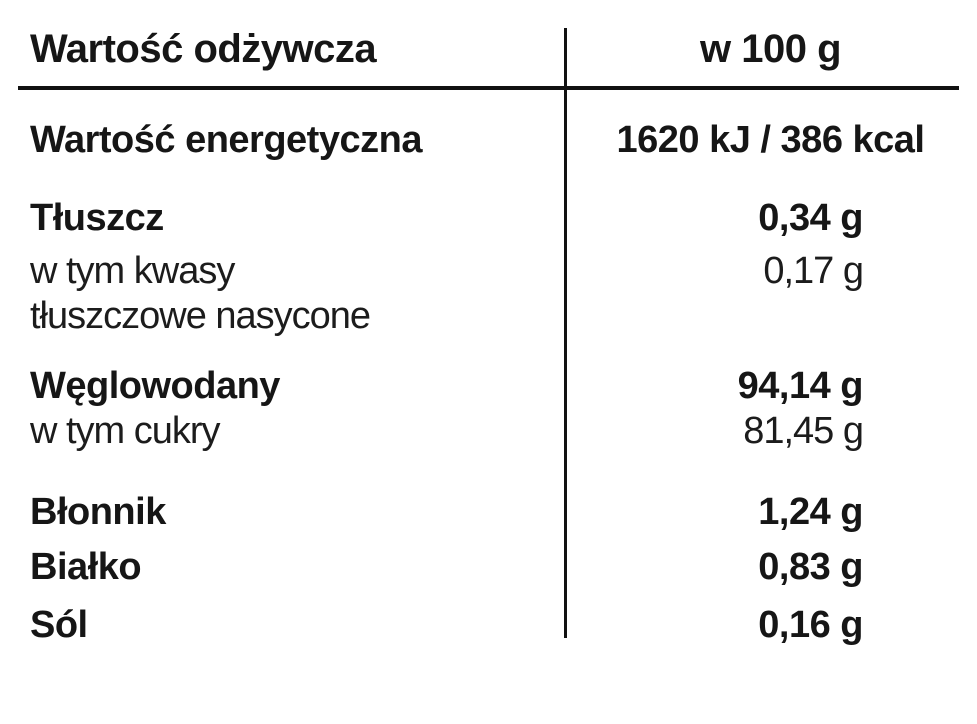 This screenshot has width=977, height=724. What do you see at coordinates (200, 294) in the screenshot?
I see `row-label: w tym kwasy tłuszczowe nasycone` at bounding box center [200, 294].